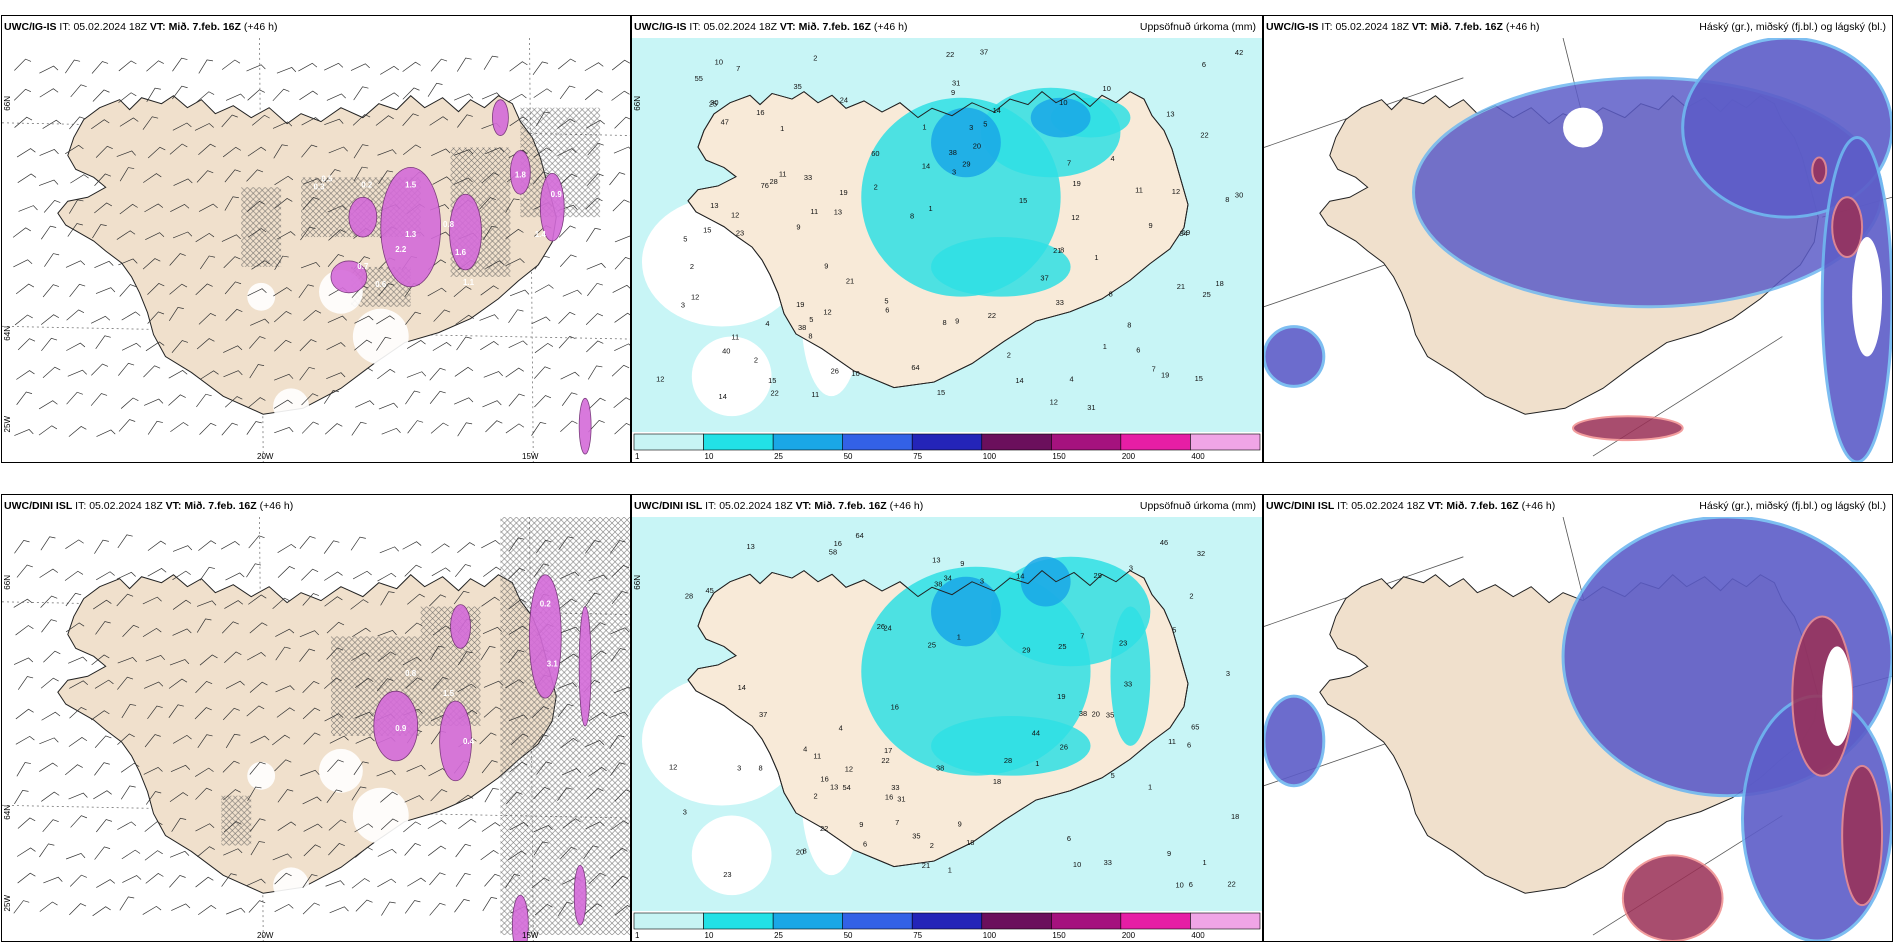 The width and height of the screenshot is (1900, 950). What do you see at coordinates (888, 750) in the screenshot?
I see `precip-amount: 17` at bounding box center [888, 750].